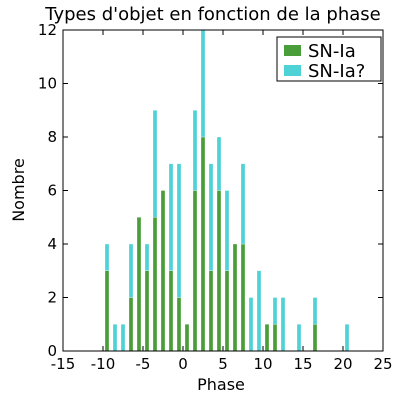 This screenshot has width=400, height=400. Describe the element at coordinates (52, 137) in the screenshot. I see `y-tick-label-4: 8` at that location.